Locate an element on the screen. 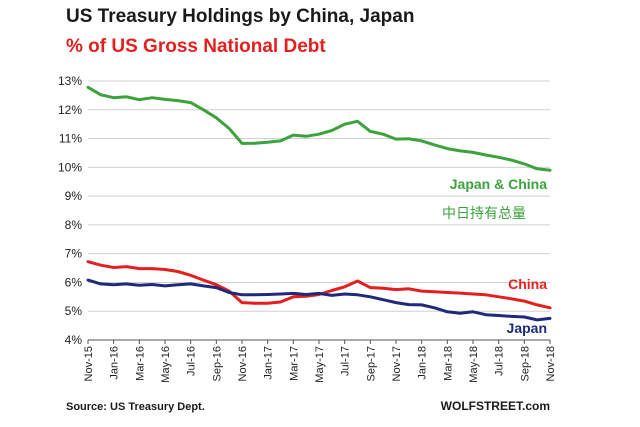 The width and height of the screenshot is (640, 427). y-tick-label: 4% is located at coordinates (74, 340).